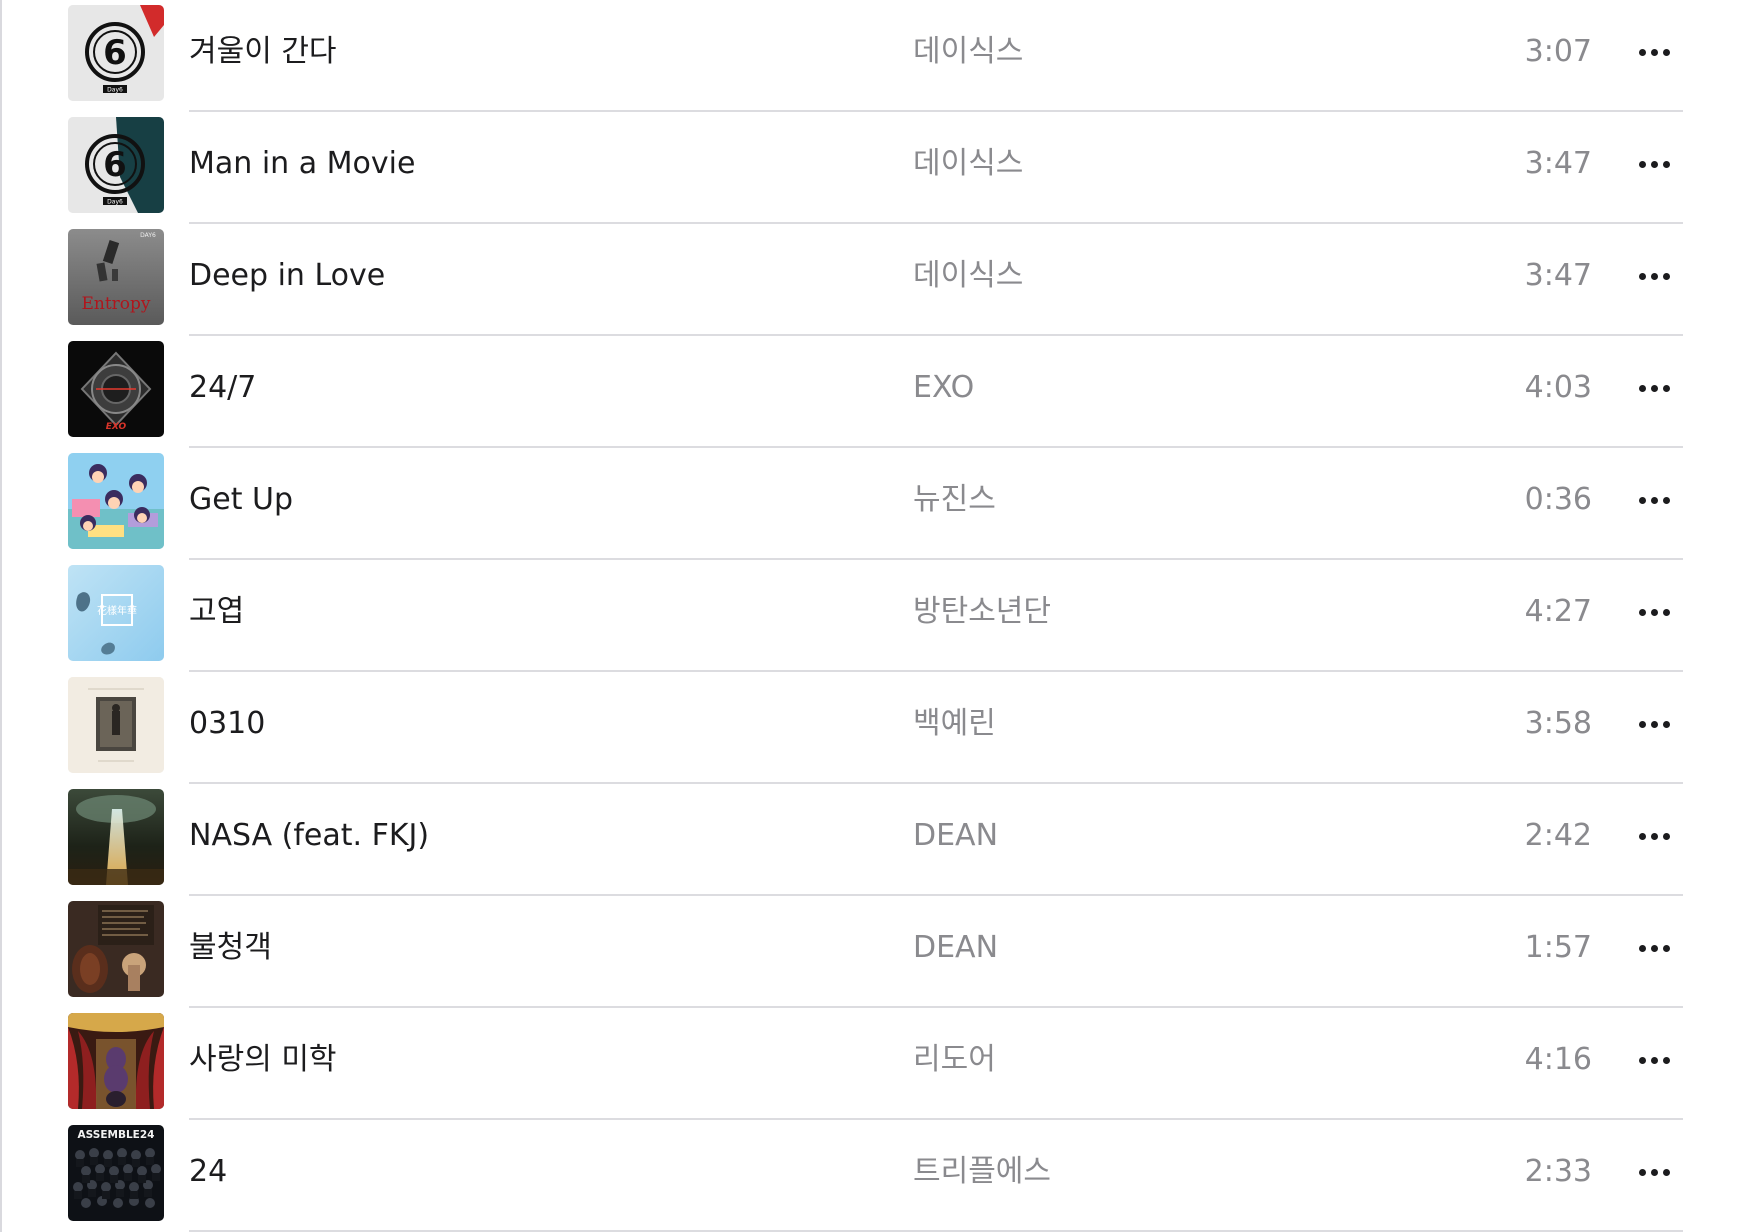  I want to click on exo-album-art-icon: EXO, so click(116, 389).